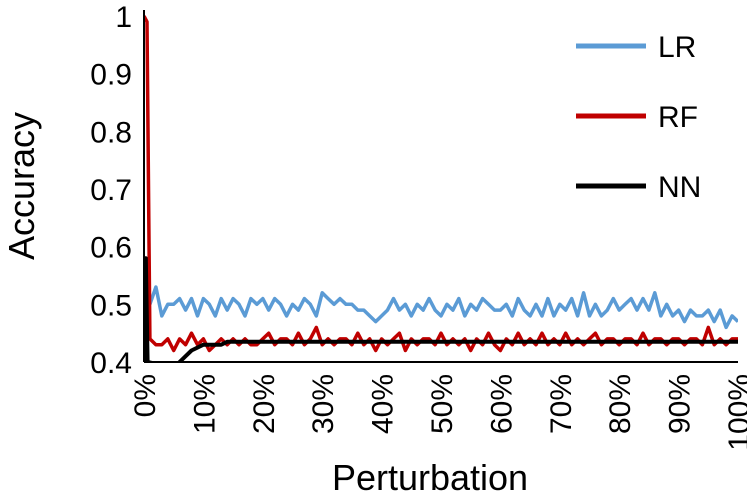 Image resolution: width=747 pixels, height=497 pixels. I want to click on y-tick-label: 0.7, so click(111, 190).